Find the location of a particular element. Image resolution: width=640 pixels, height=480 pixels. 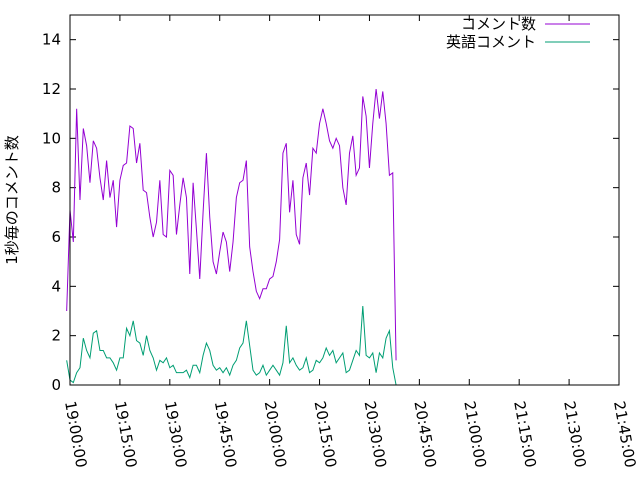

y-tick-label: 6 is located at coordinates (56, 237).